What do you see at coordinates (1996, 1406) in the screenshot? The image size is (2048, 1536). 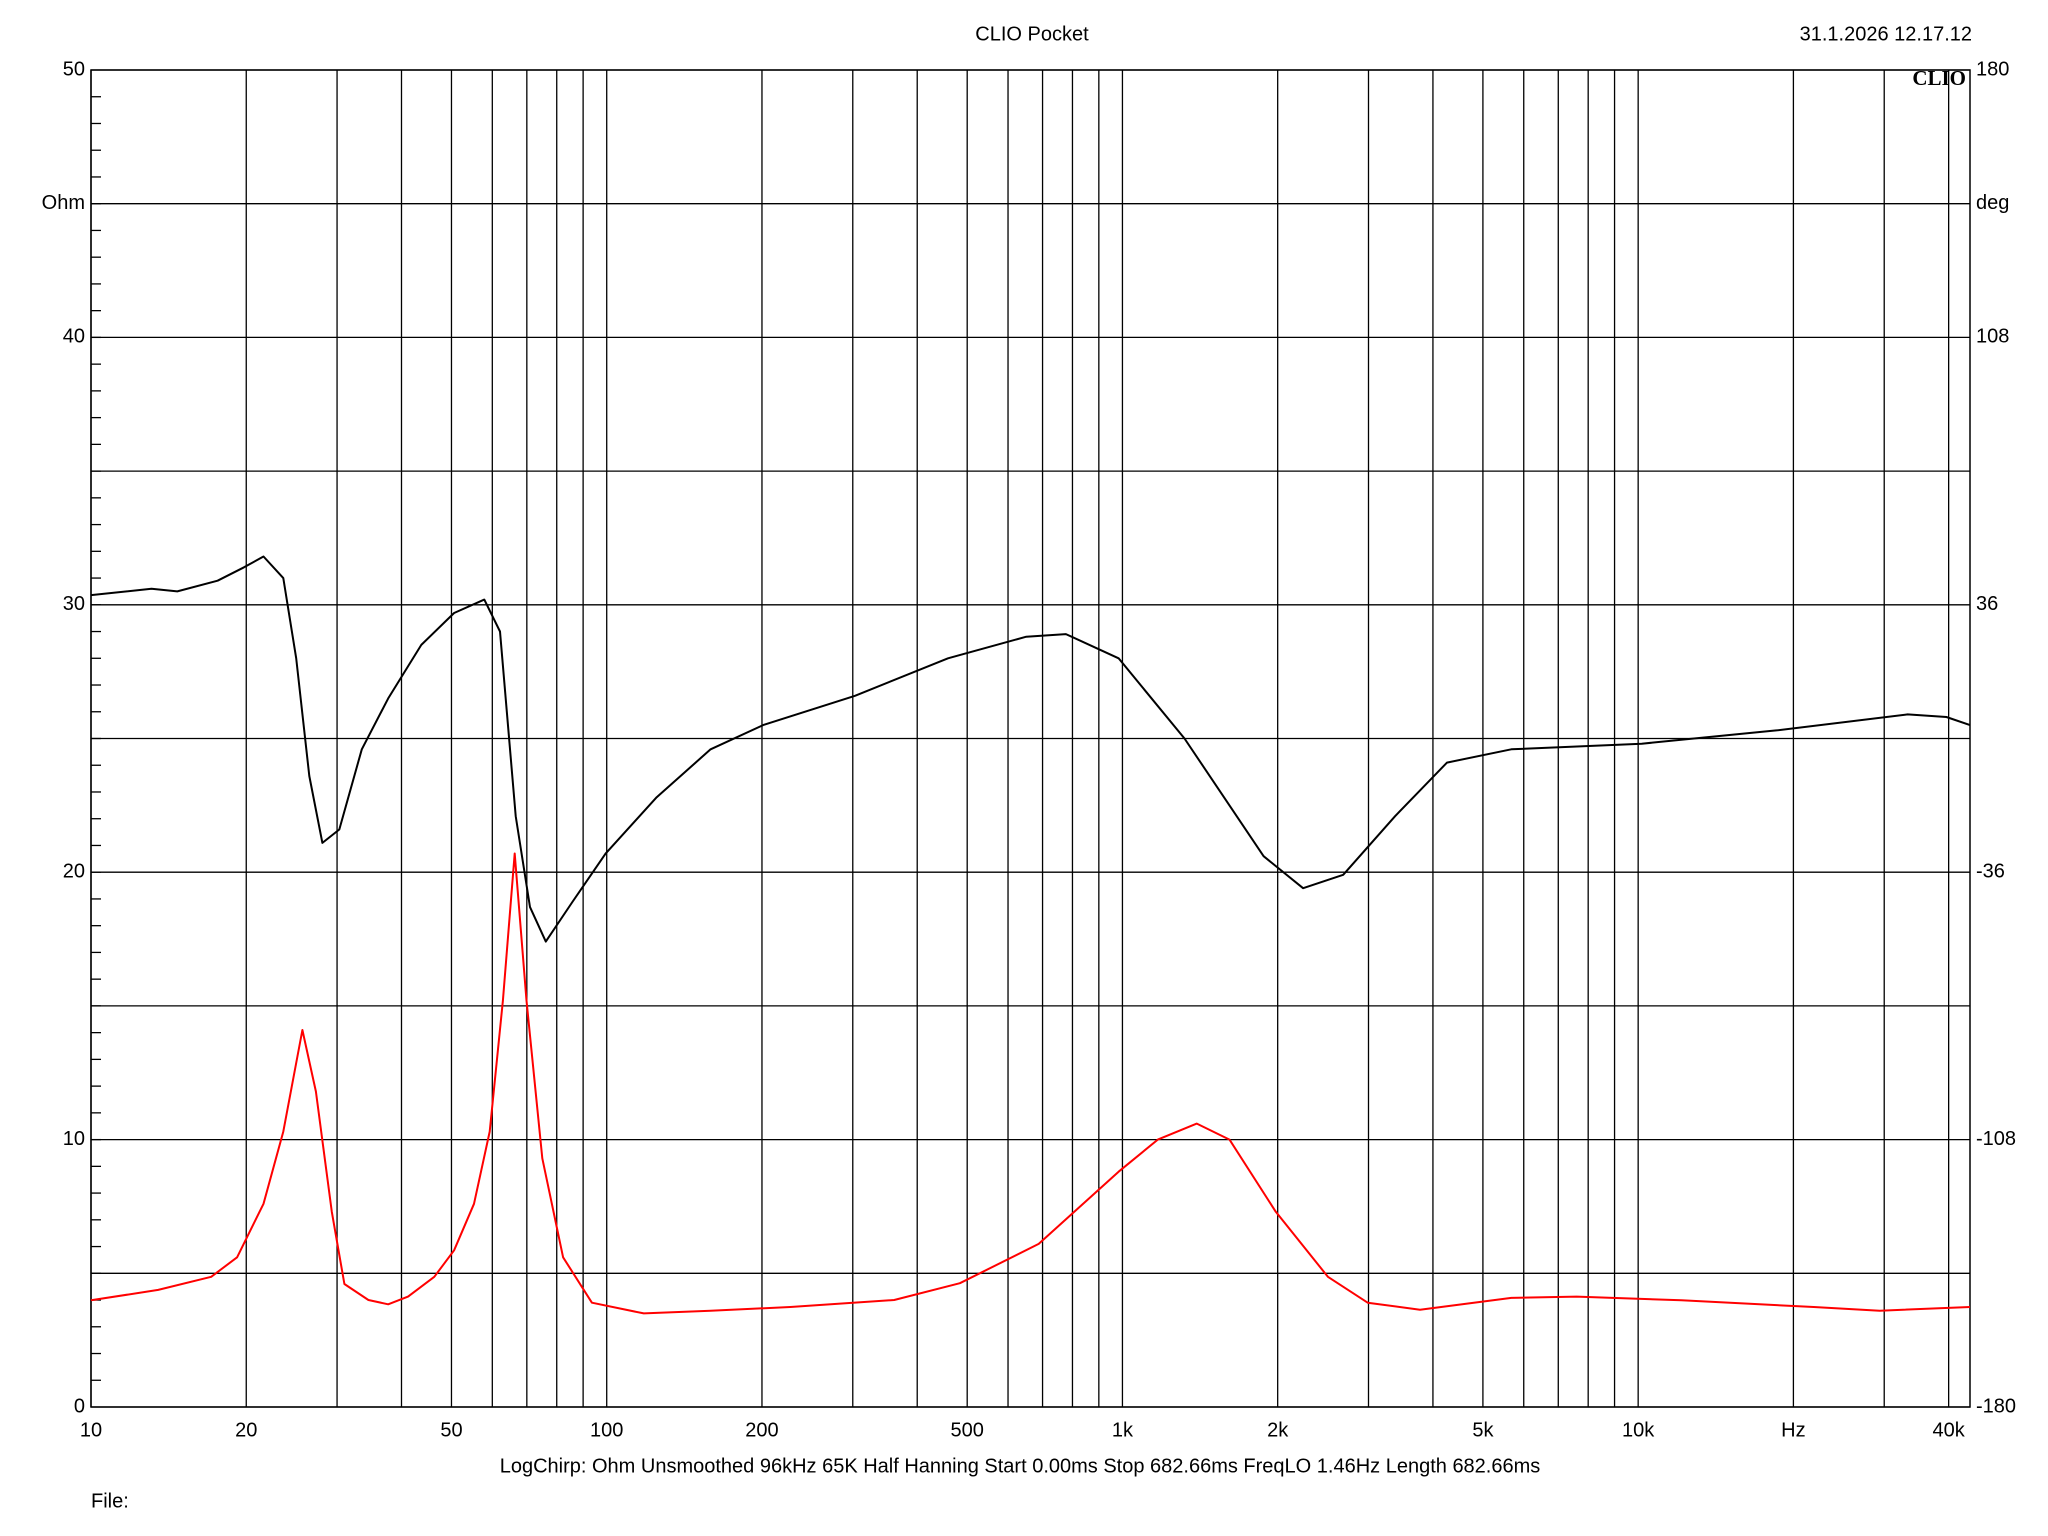 I see `y2-tick-label: -180` at bounding box center [1996, 1406].